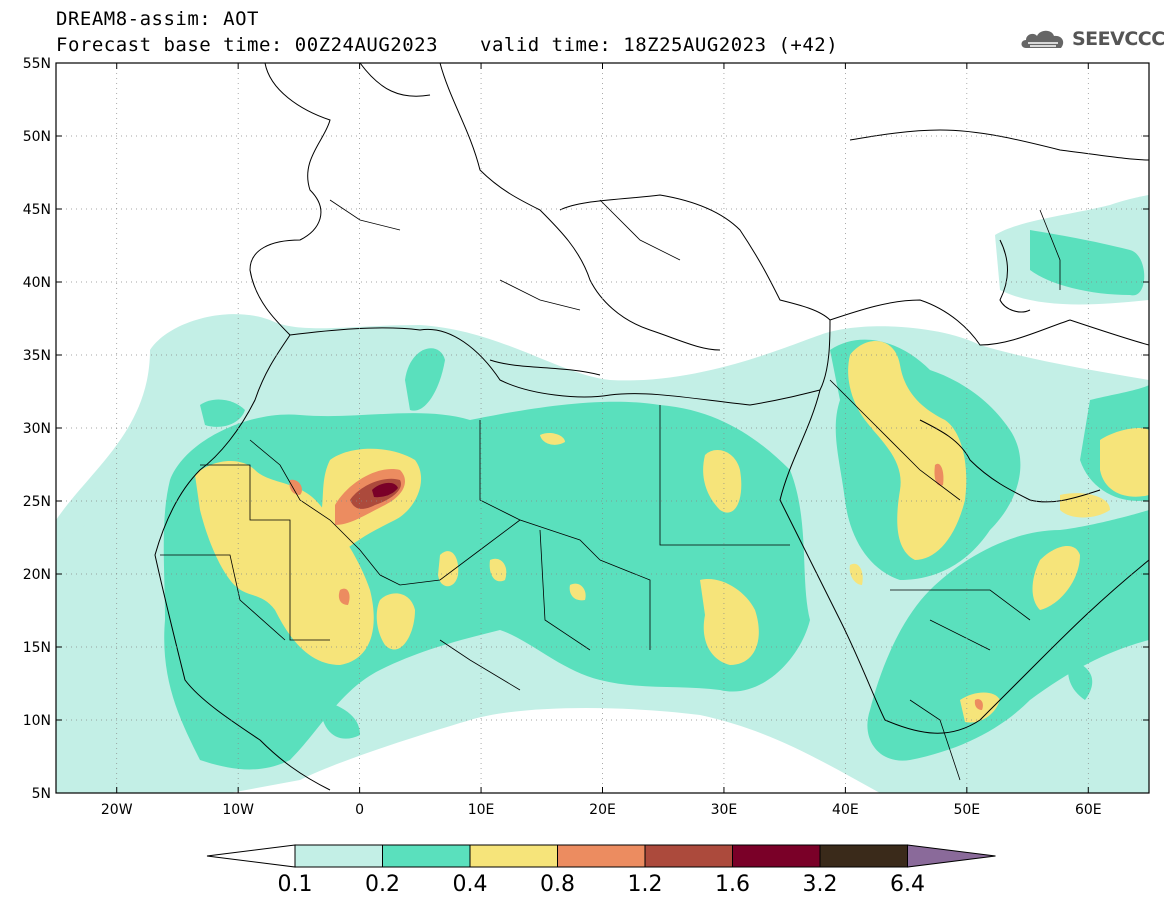 This screenshot has height=905, width=1165. What do you see at coordinates (37, 210) in the screenshot?
I see `lat-label: 45N` at bounding box center [37, 210].